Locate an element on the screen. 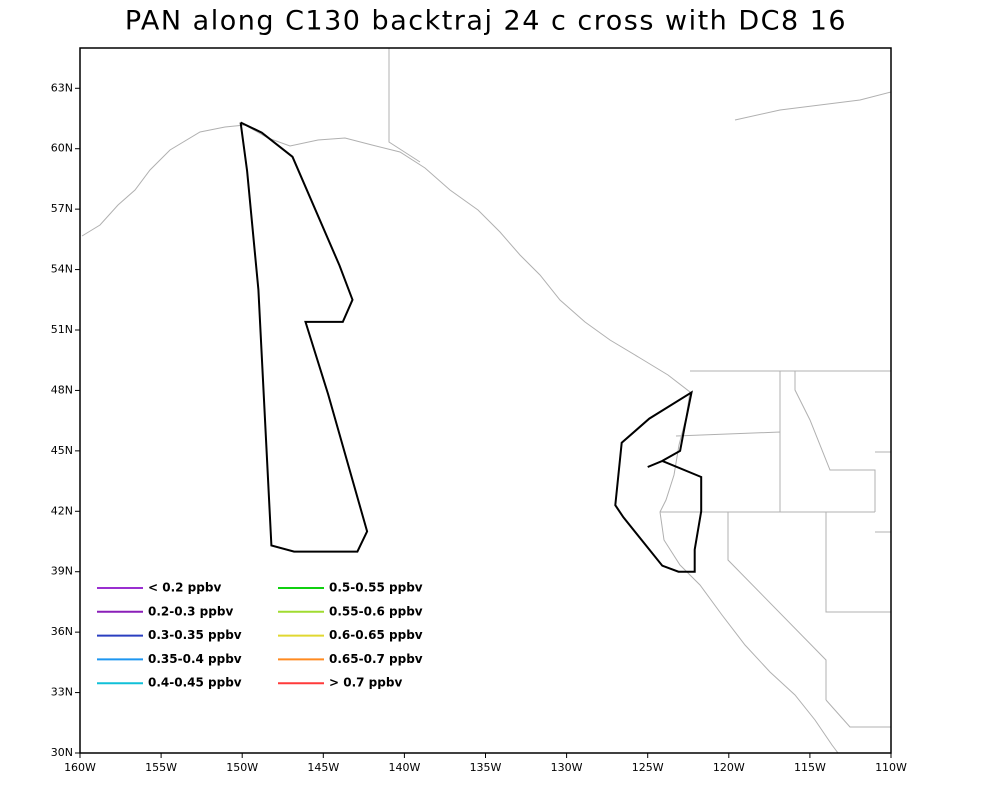 This screenshot has width=1000, height=800. x-tick-label: 155W is located at coordinates (161, 767).